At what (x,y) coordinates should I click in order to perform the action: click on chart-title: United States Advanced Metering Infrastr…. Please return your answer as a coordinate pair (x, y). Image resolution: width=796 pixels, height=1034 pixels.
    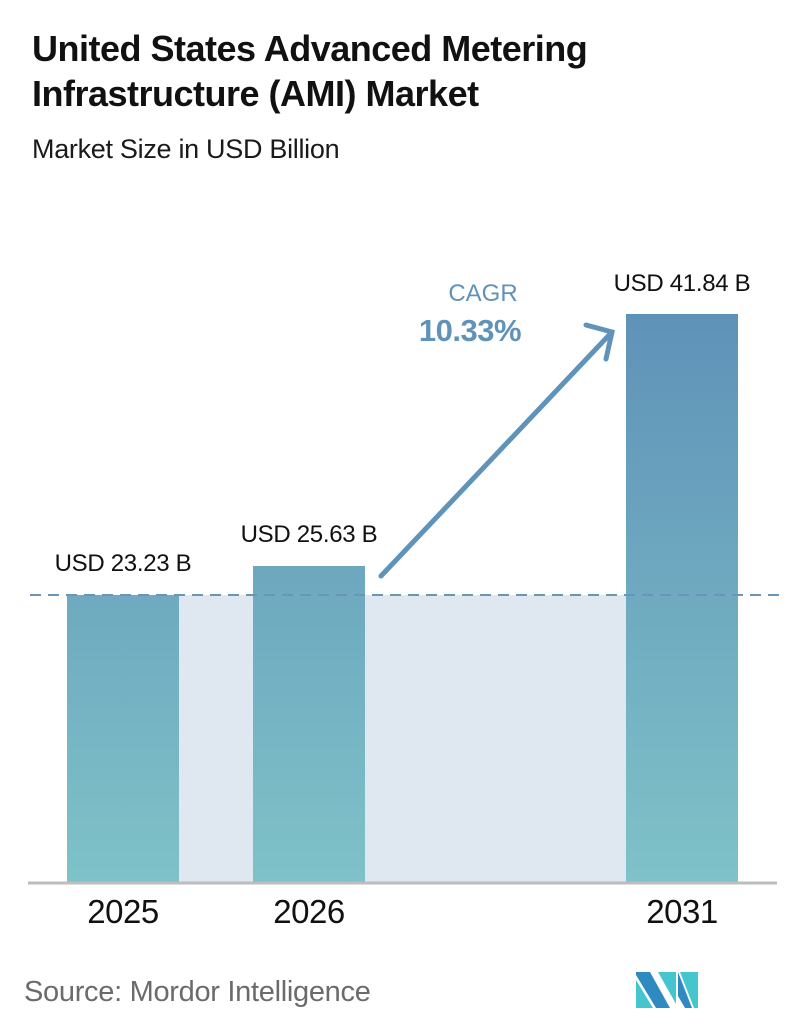
    Looking at the image, I should click on (310, 71).